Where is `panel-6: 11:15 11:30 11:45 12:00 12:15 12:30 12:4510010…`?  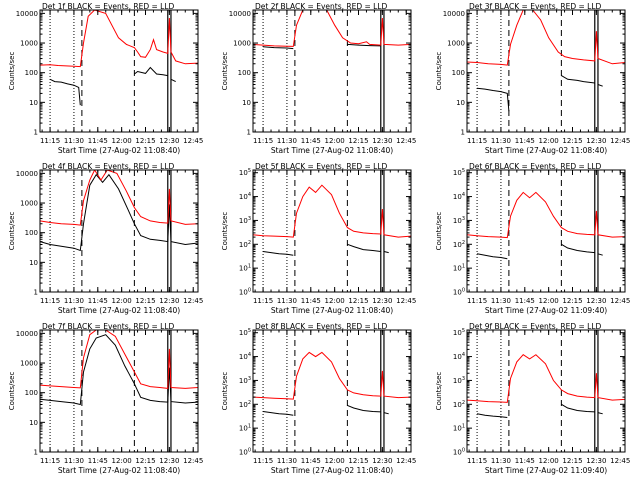
panel-6: 11:15 11:30 11:45 12:00 12:15 12:30 12:4510010… is located at coordinates (532, 238).